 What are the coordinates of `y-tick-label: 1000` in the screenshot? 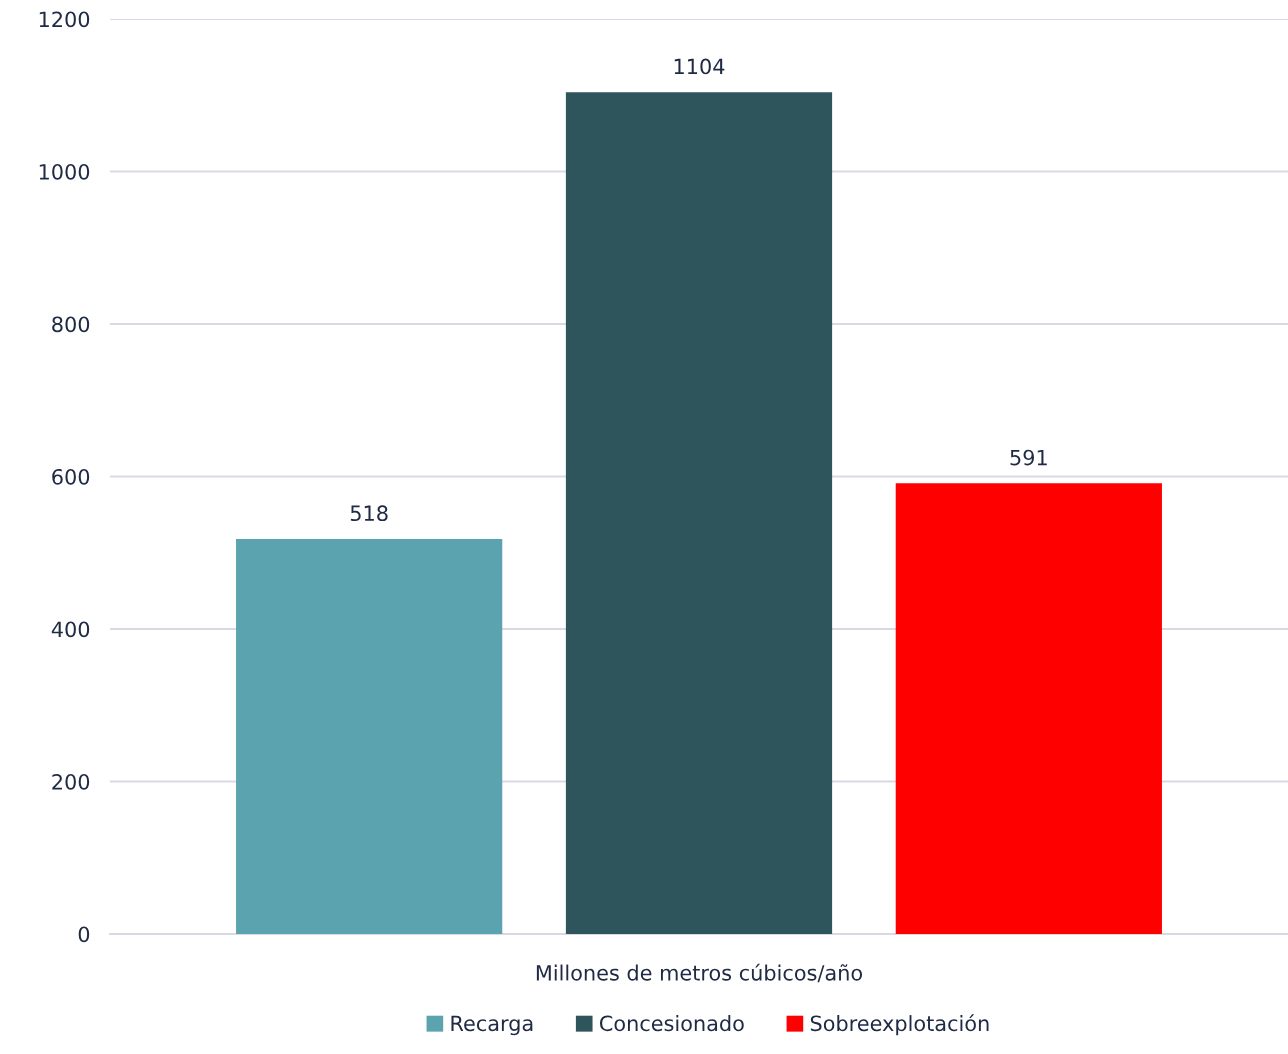 It's located at (64, 171).